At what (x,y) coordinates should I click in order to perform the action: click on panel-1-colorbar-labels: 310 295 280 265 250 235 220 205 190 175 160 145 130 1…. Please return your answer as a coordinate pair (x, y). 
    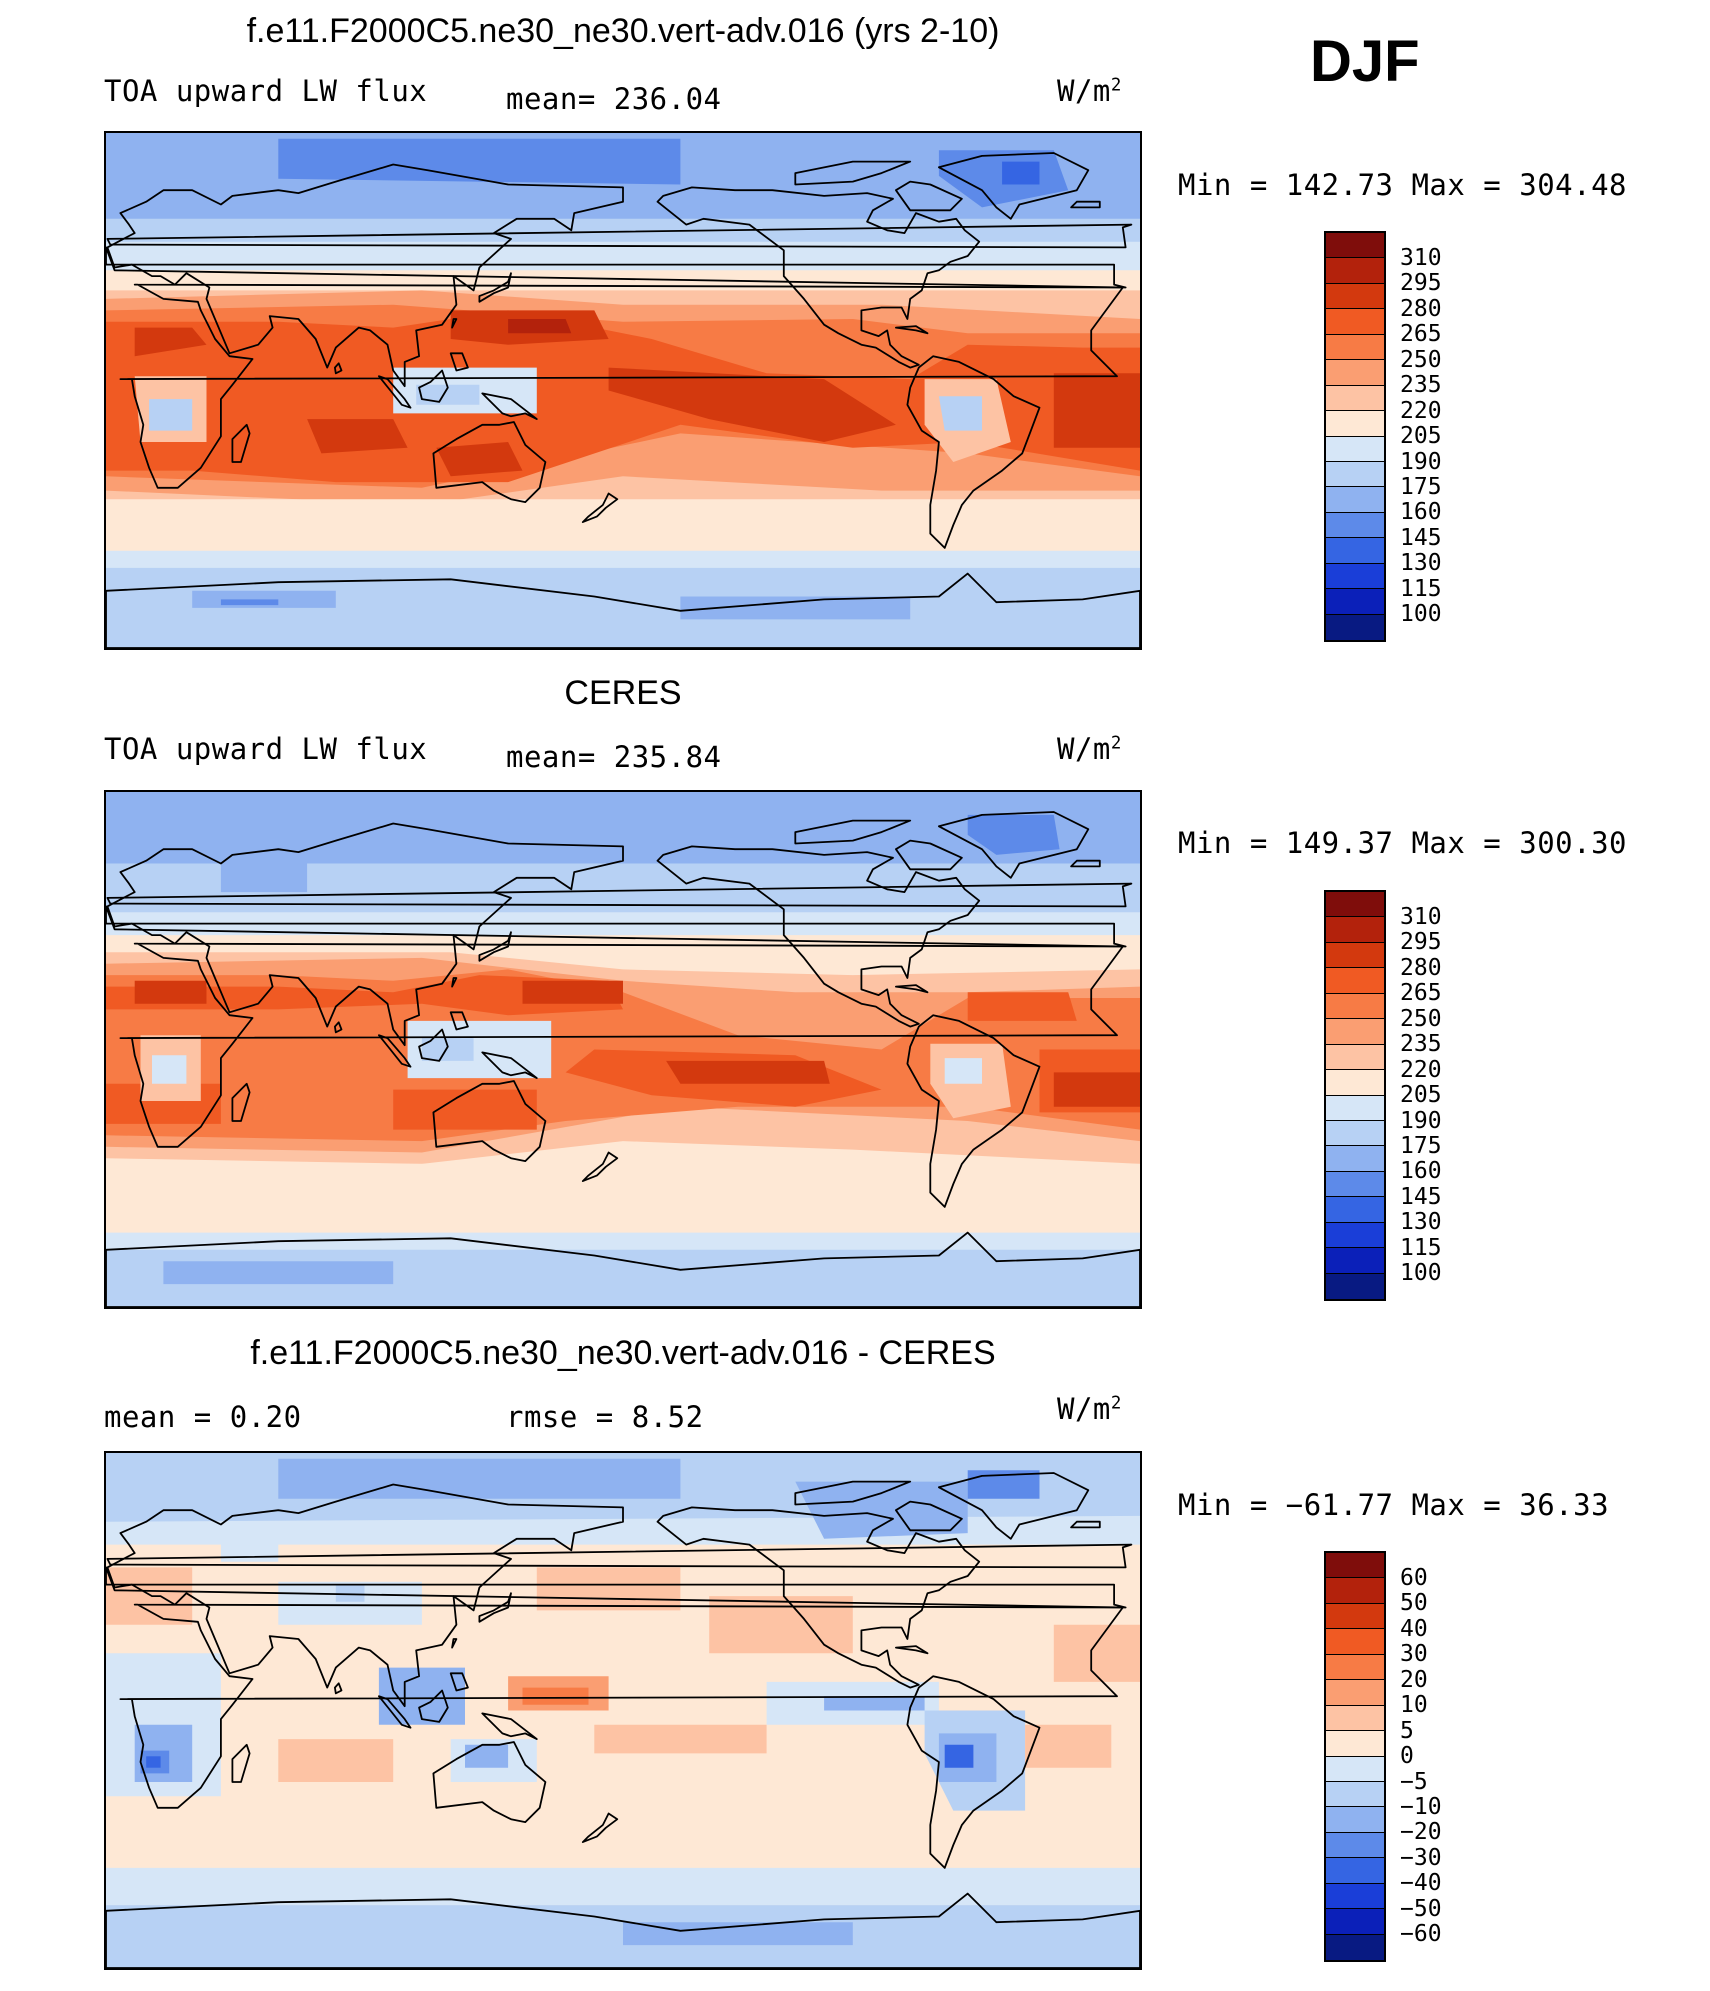
    Looking at the image, I should click on (1421, 436).